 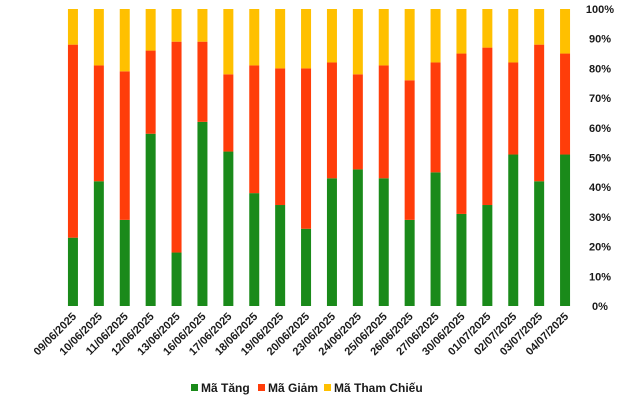 What do you see at coordinates (600, 40) in the screenshot?
I see `y-tick-label: 90%` at bounding box center [600, 40].